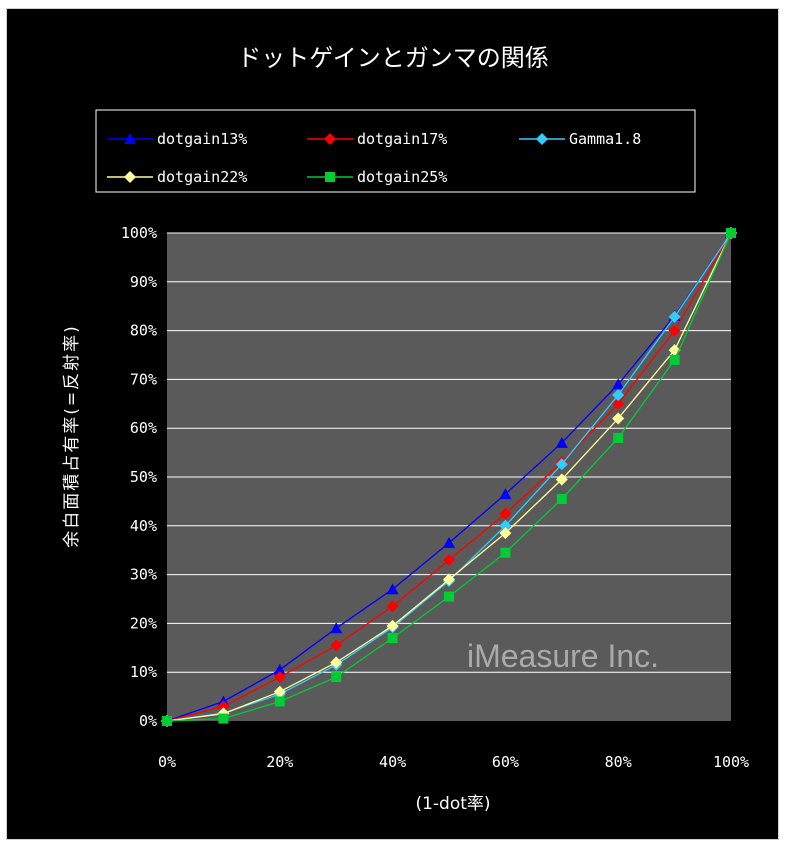 This screenshot has width=787, height=847. Describe the element at coordinates (143, 428) in the screenshot. I see `y-tick-label: 60%` at that location.